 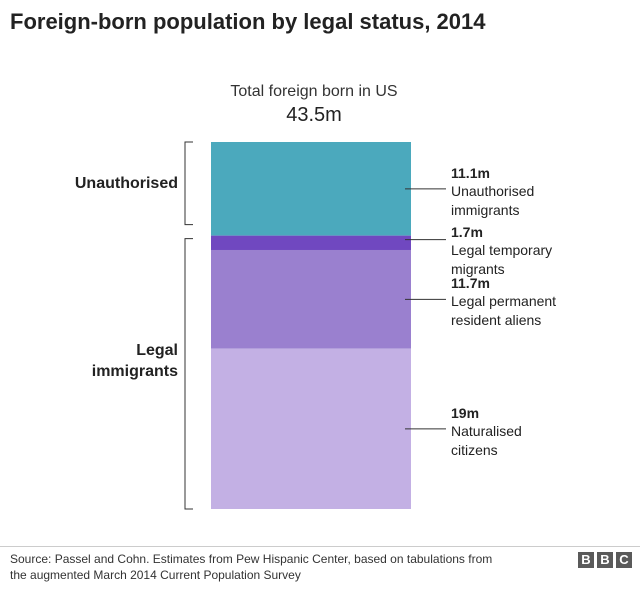 What do you see at coordinates (502, 259) in the screenshot?
I see `segment-label-legal-temporary: Legal temporary migrants` at bounding box center [502, 259].